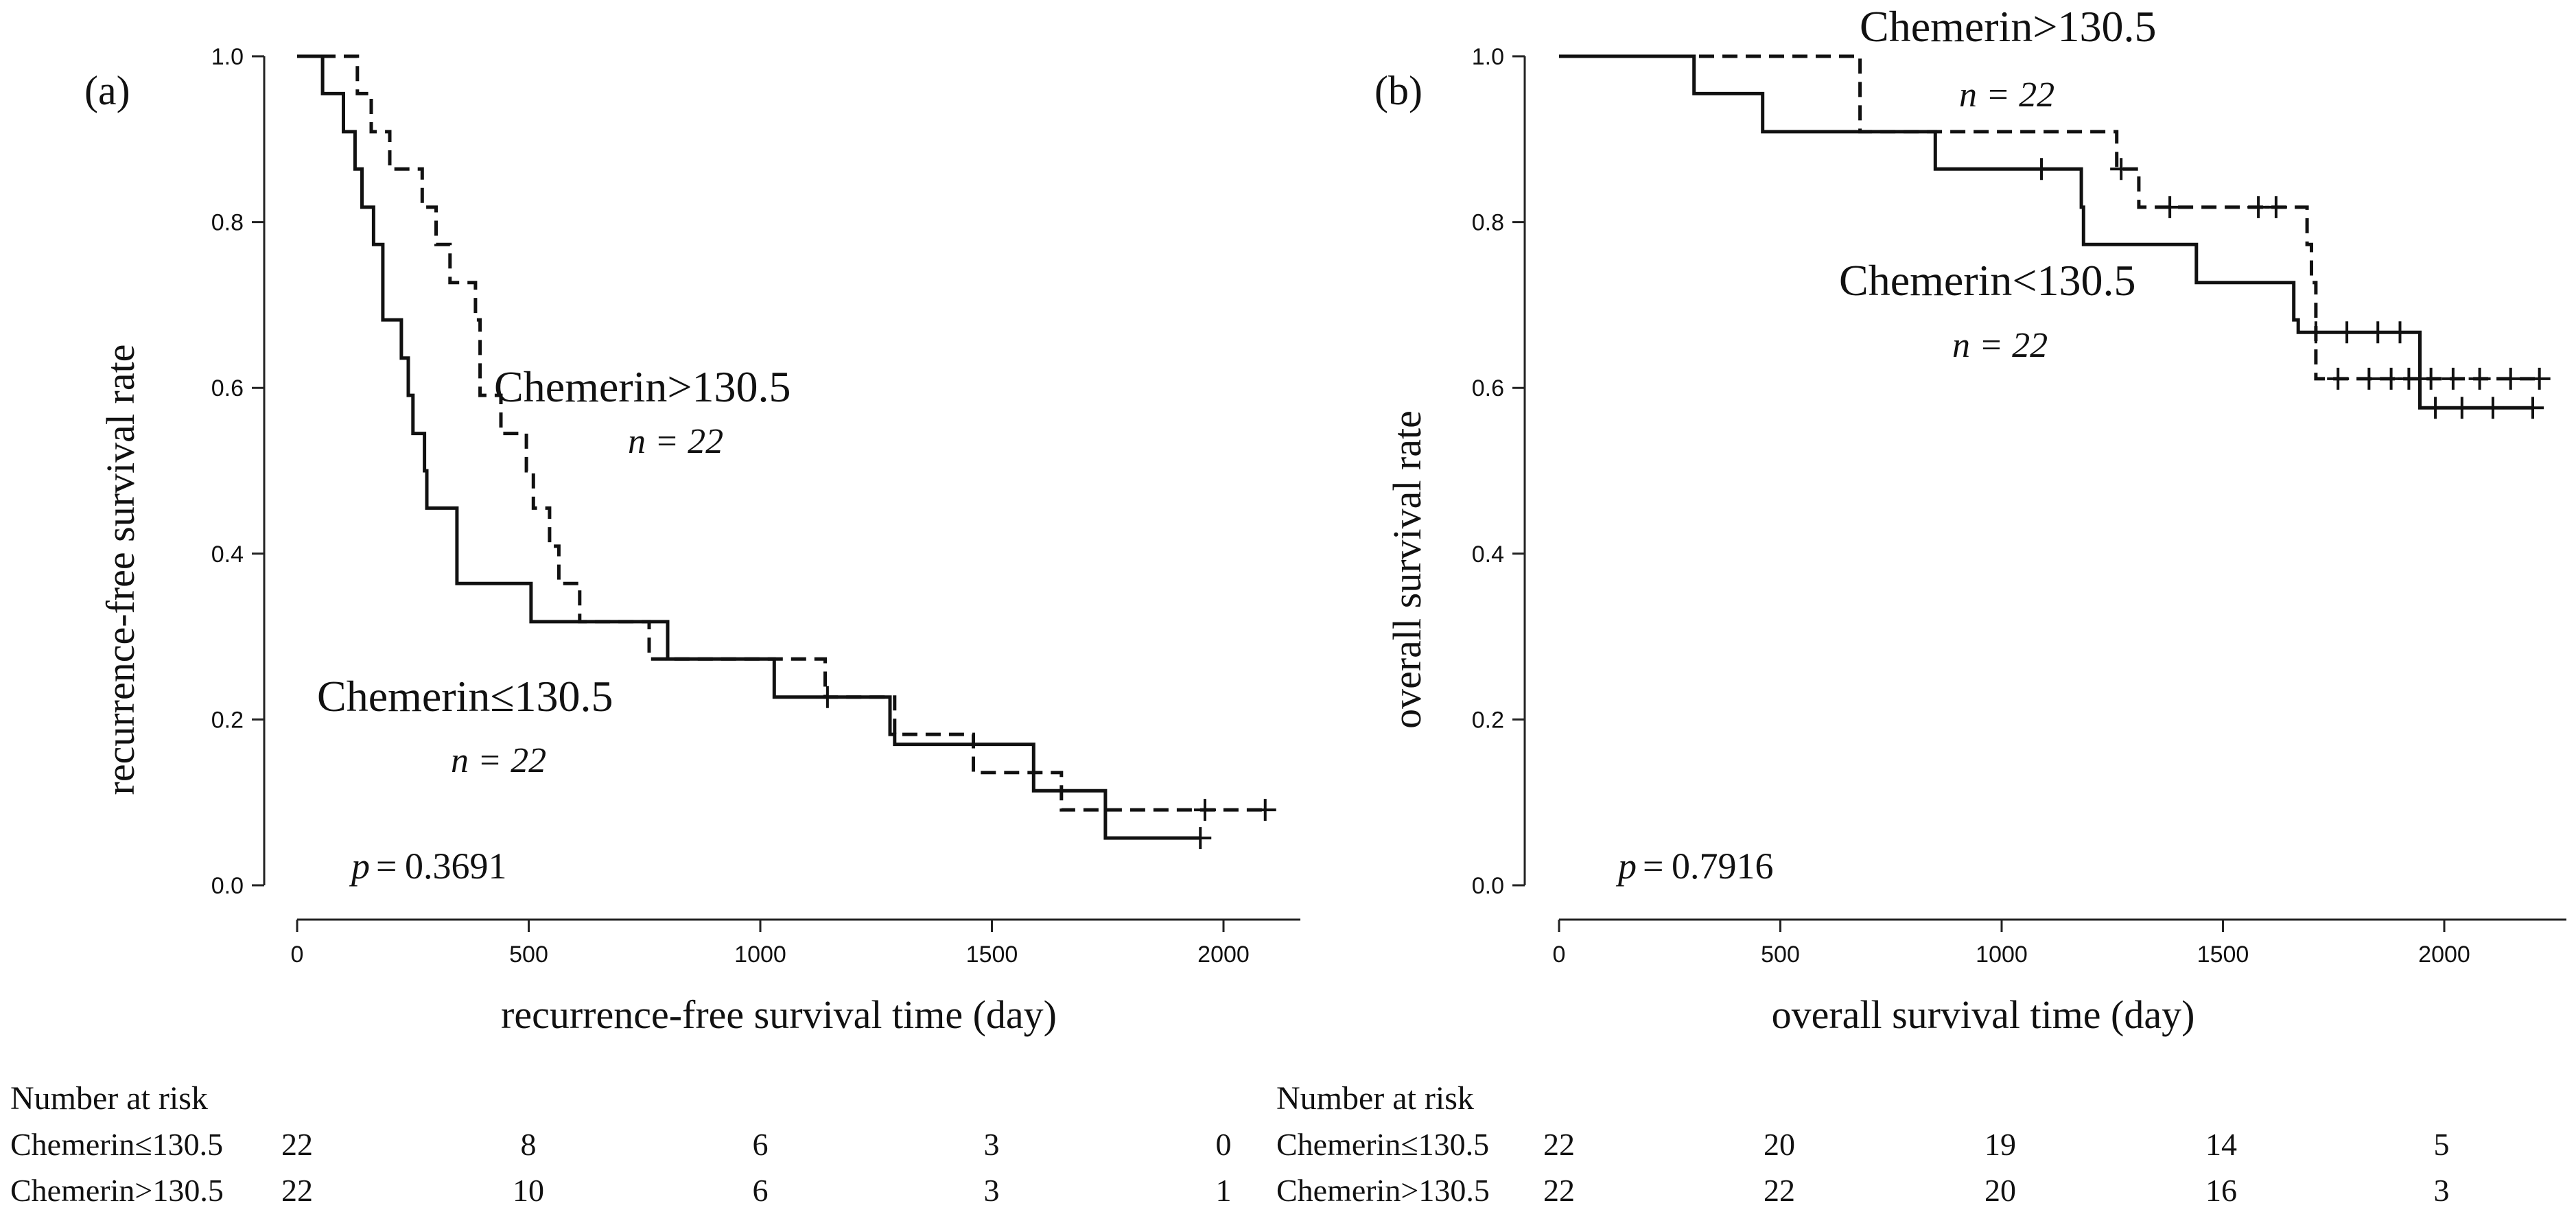 The height and width of the screenshot is (1214, 2576). I want to click on panel-b-x-tick-label: 1000, so click(2002, 955).